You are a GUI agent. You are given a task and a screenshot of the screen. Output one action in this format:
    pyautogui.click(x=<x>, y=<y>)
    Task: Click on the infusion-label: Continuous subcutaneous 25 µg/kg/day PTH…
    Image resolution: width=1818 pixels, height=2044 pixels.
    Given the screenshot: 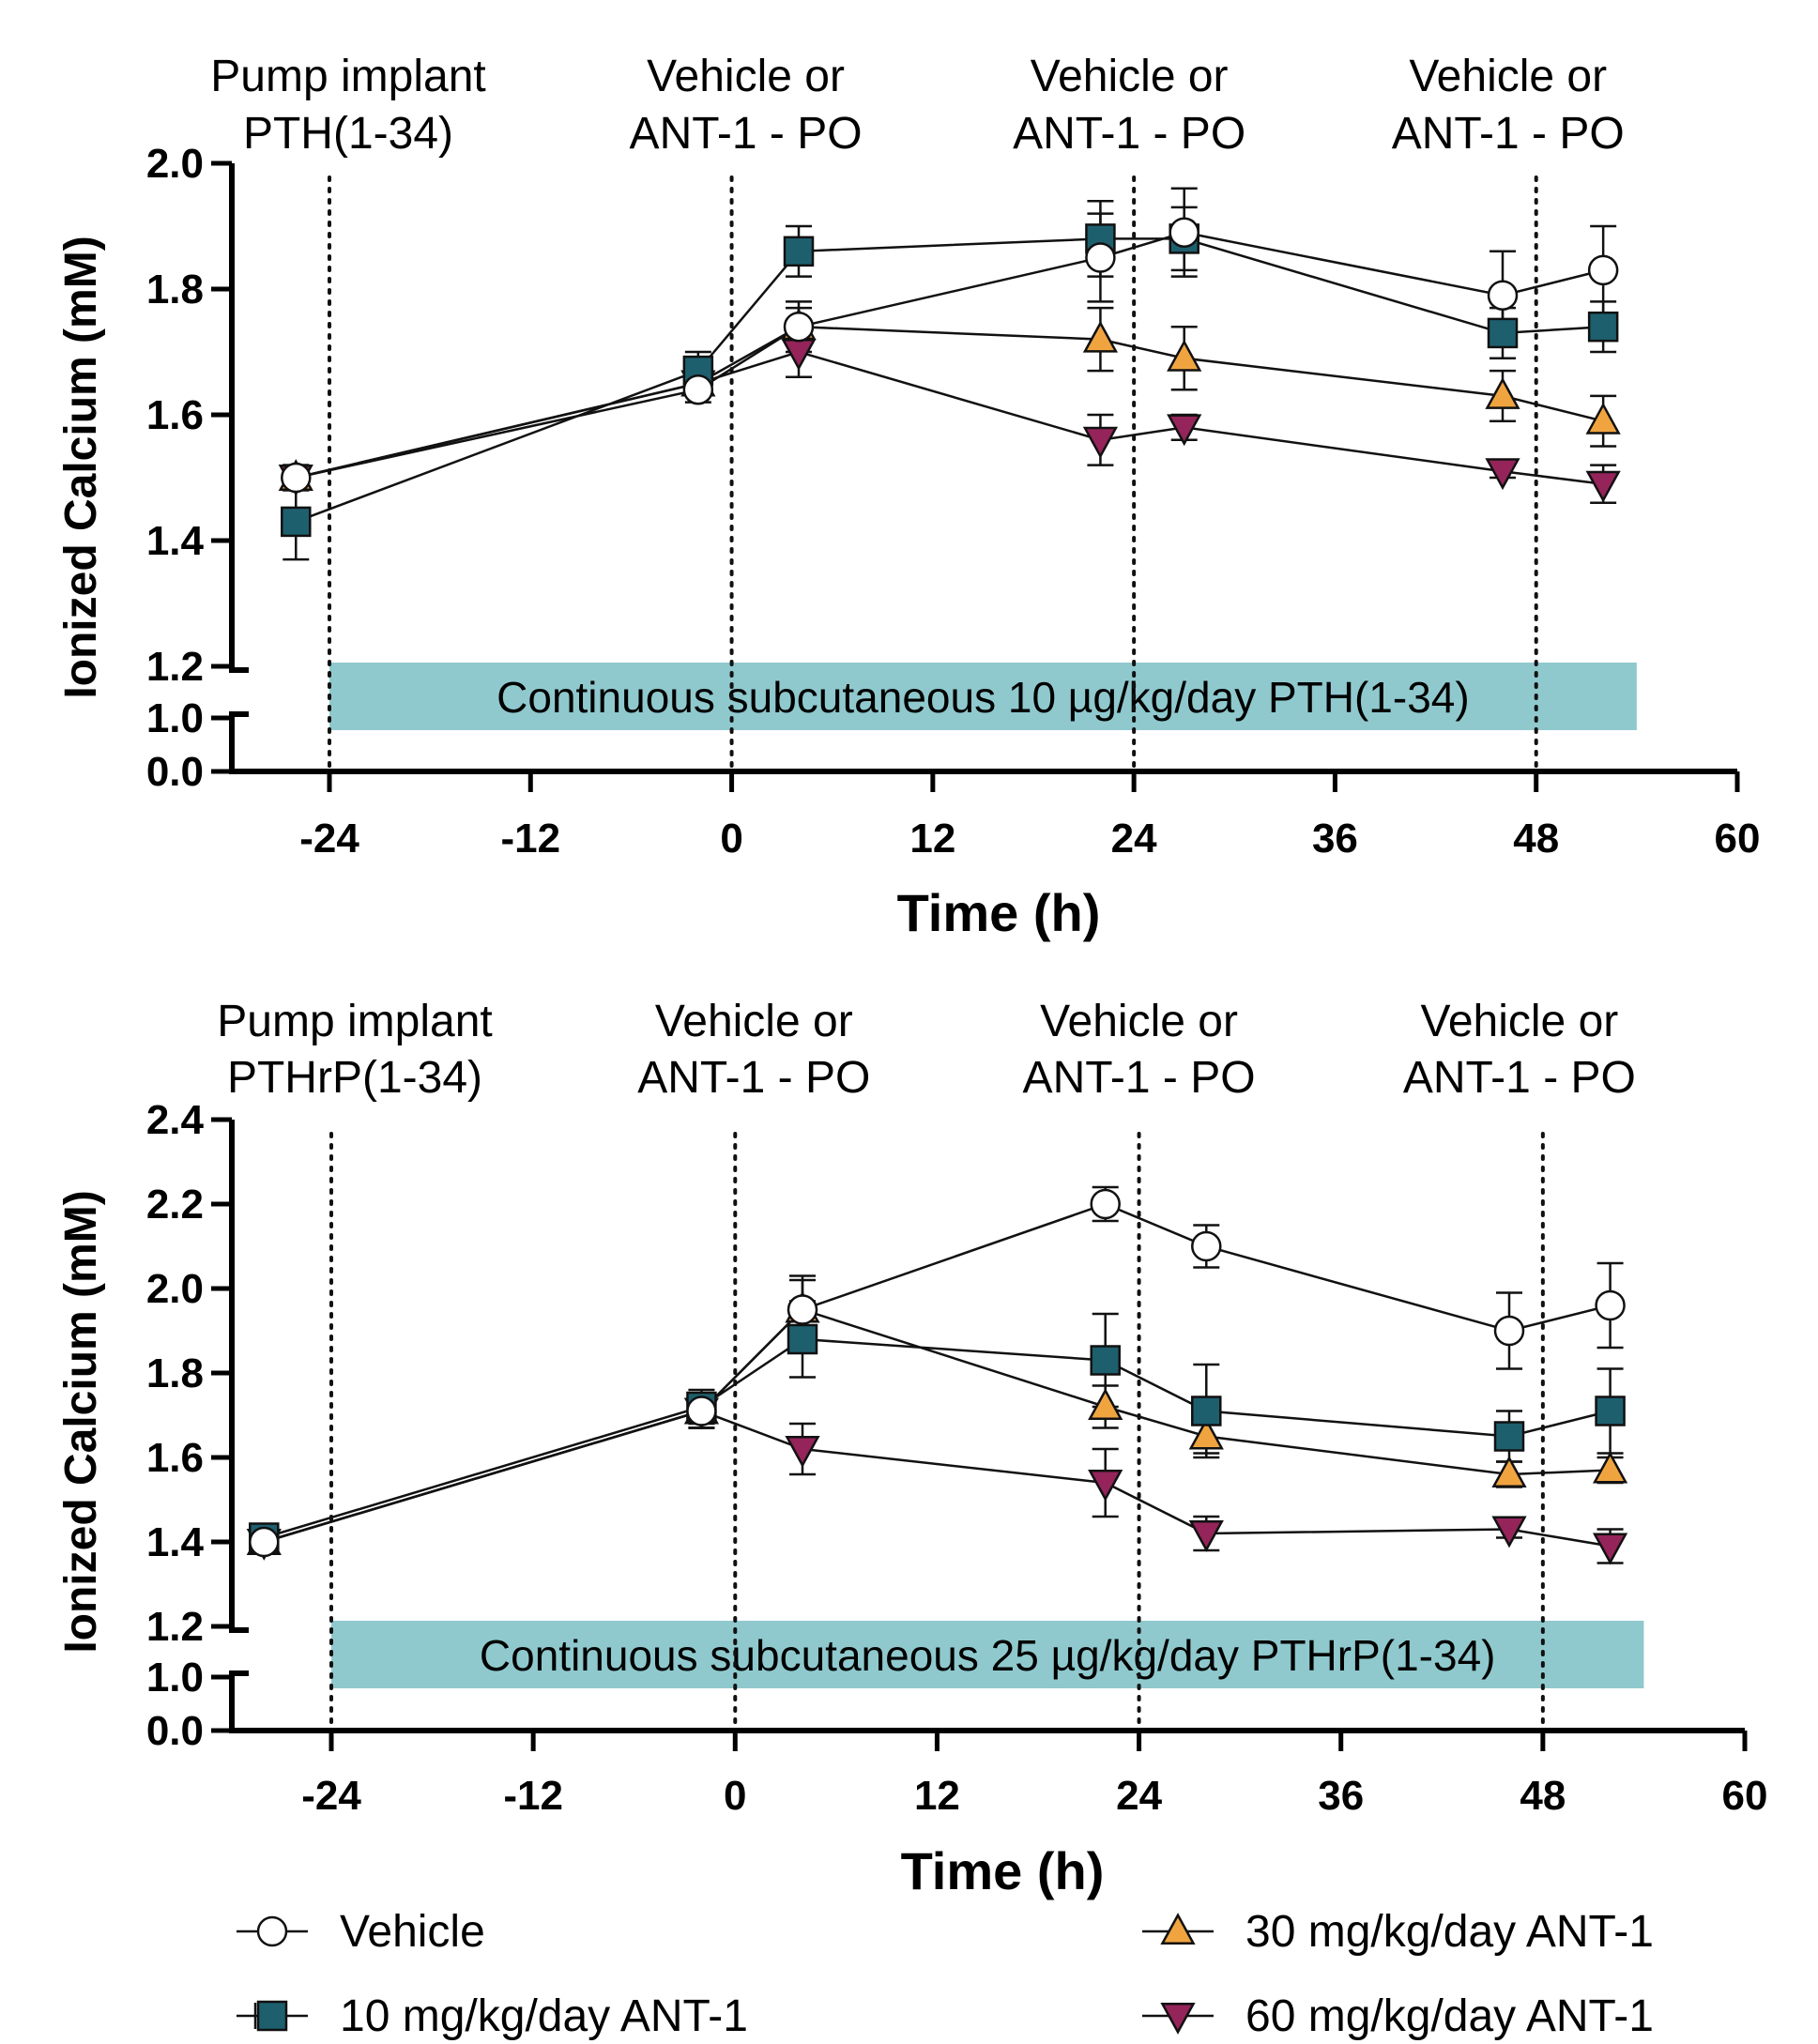 What is the action you would take?
    pyautogui.click(x=988, y=1655)
    